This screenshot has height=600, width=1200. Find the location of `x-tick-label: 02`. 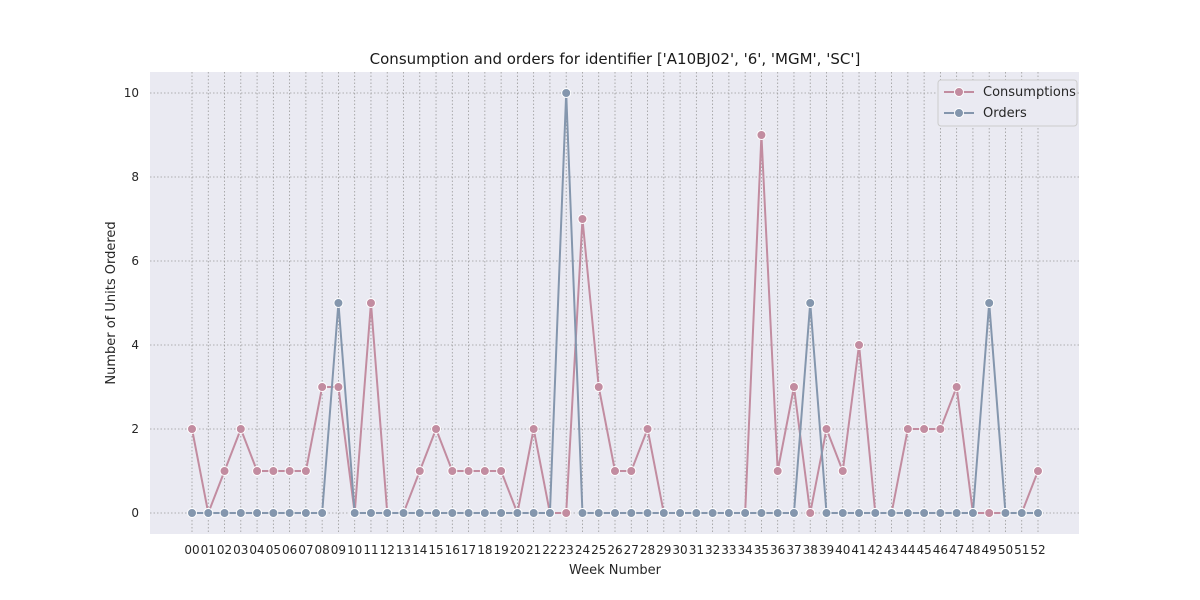

x-tick-label: 02 is located at coordinates (224, 550).